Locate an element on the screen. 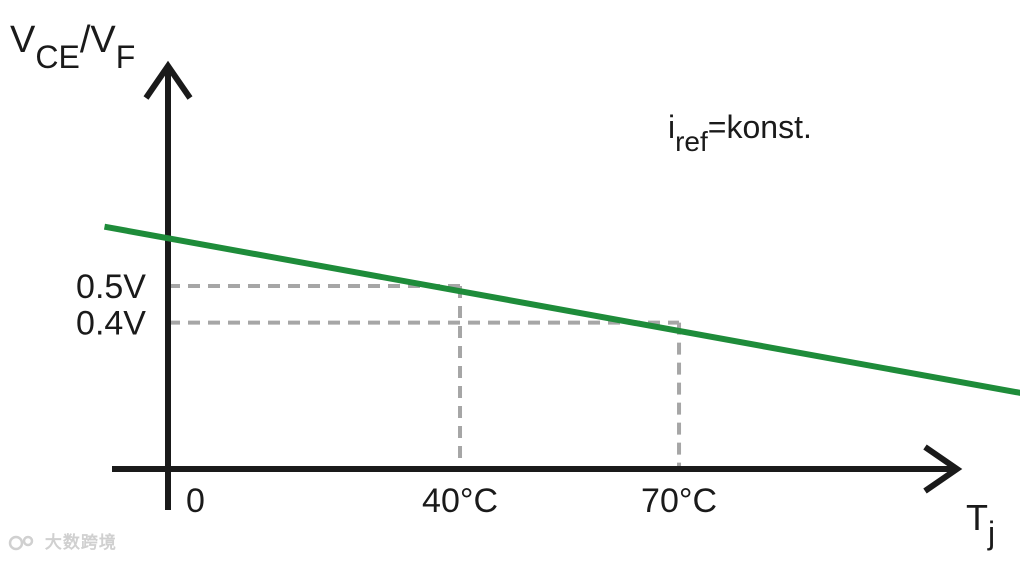 The height and width of the screenshot is (563, 1020). origin-label: 0 is located at coordinates (195, 501).